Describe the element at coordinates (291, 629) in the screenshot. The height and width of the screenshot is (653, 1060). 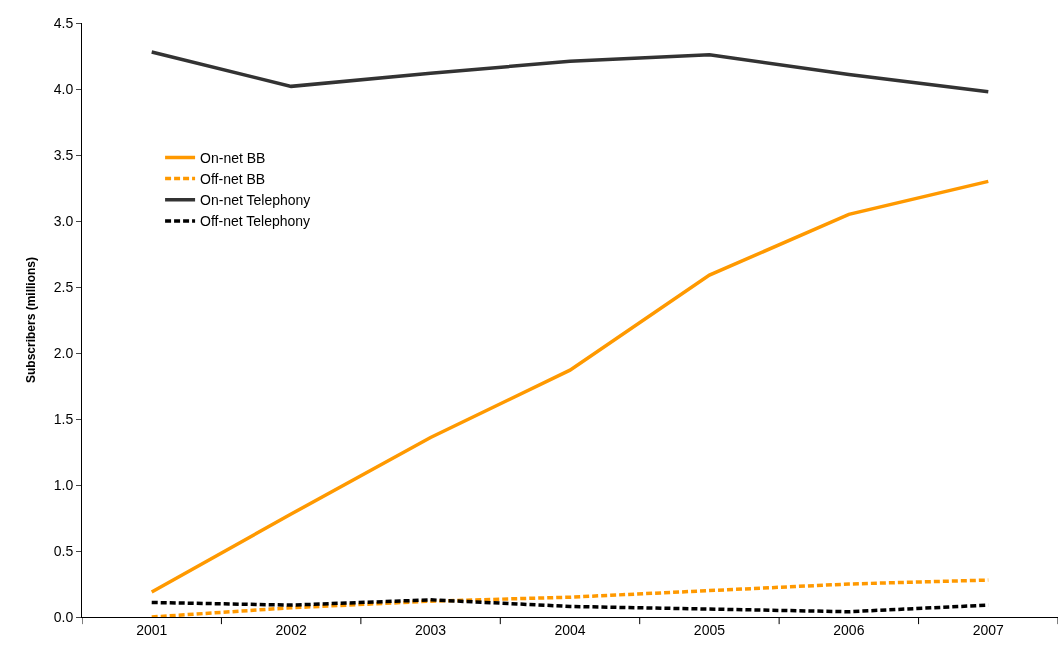
I see `x-tick-label: 2002` at that location.